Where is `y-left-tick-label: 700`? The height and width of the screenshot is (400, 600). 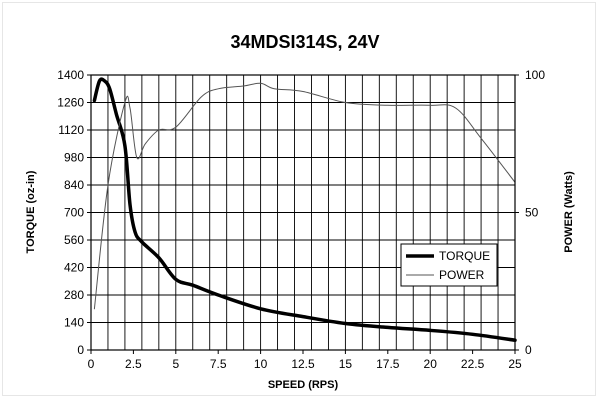 y-left-tick-label: 700 is located at coordinates (74, 213).